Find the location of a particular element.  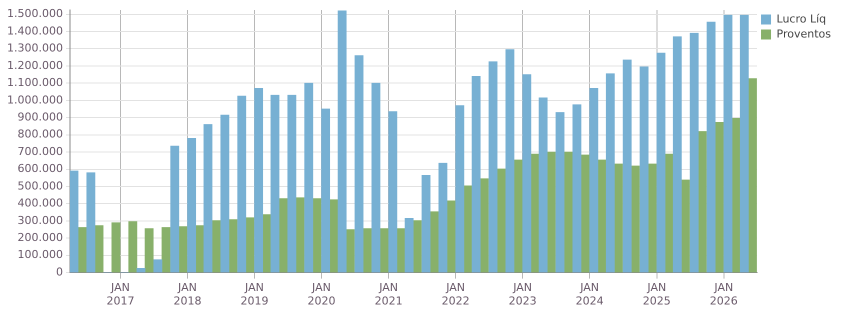

y-tick-label: 1.500.000 is located at coordinates (35, 13).